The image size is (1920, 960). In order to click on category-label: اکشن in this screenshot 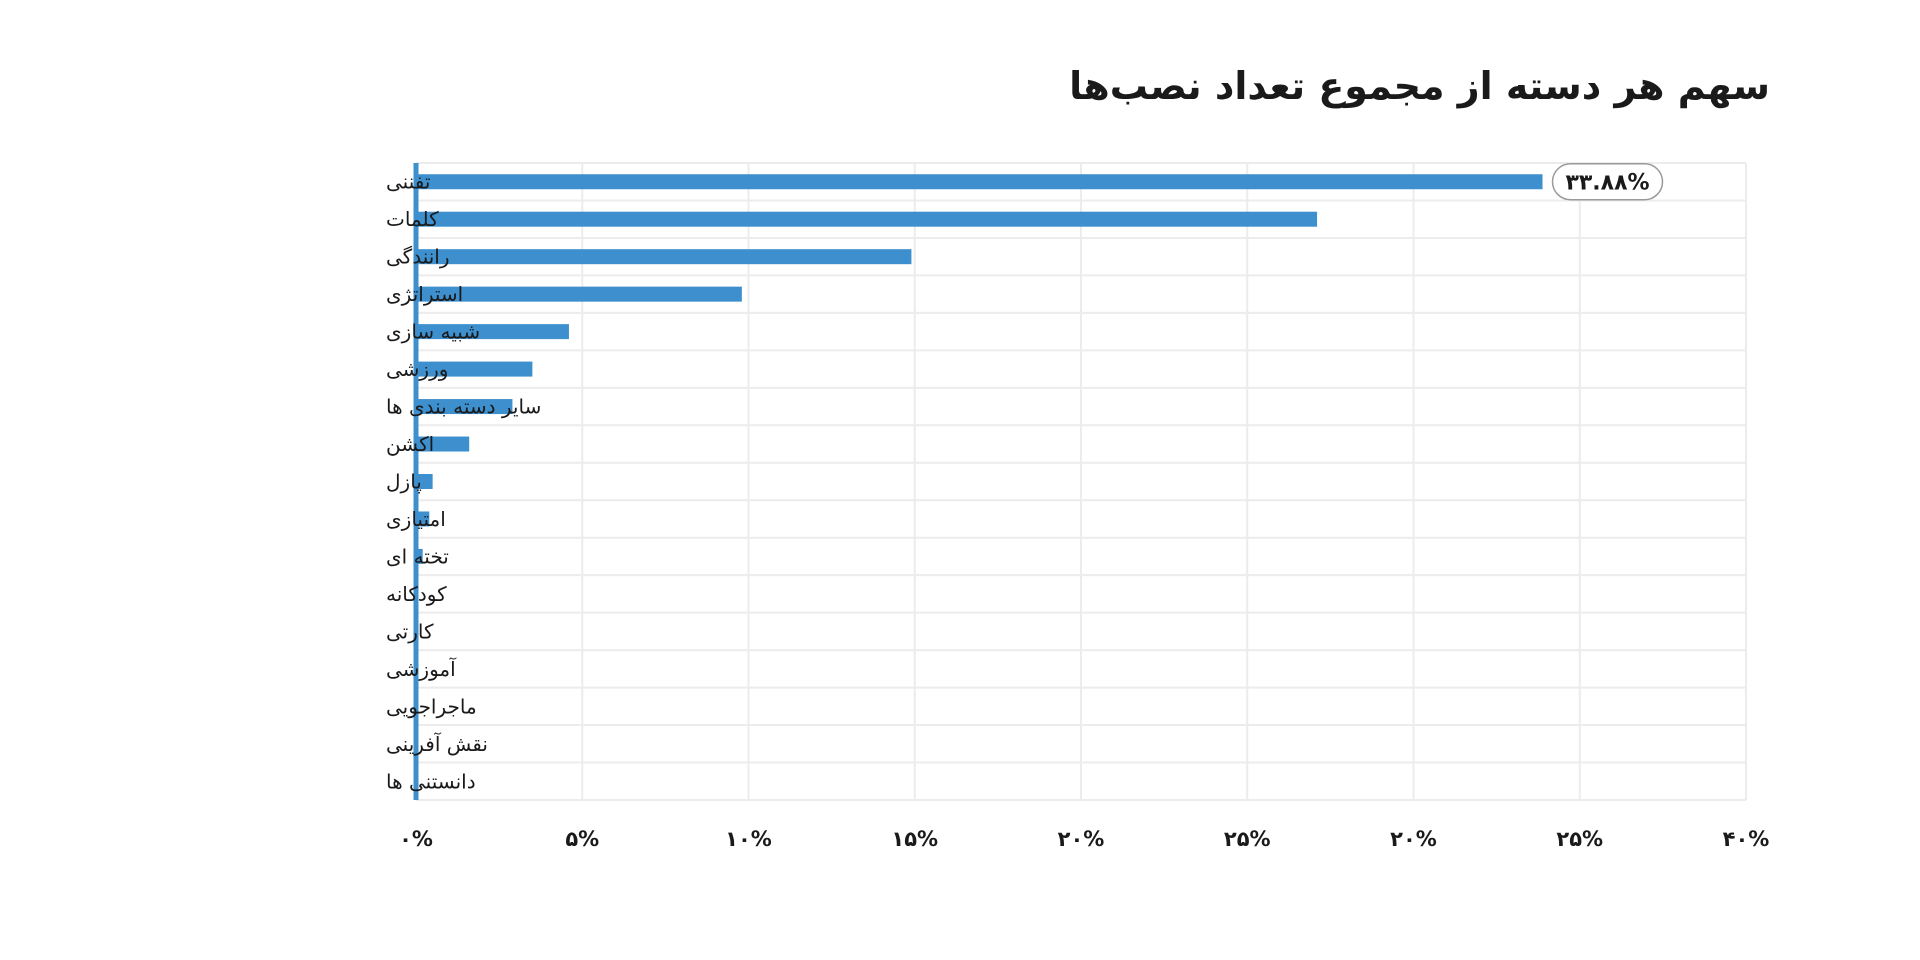, I will do `click(410, 444)`.